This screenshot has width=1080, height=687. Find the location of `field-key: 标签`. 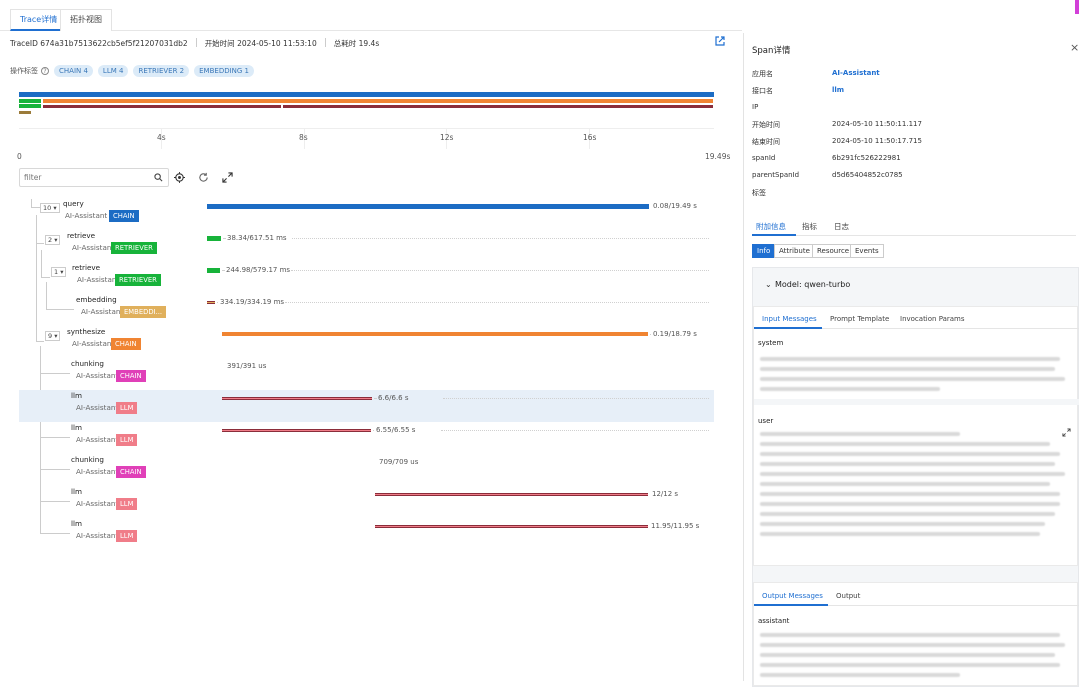

field-key: 标签 is located at coordinates (759, 193).